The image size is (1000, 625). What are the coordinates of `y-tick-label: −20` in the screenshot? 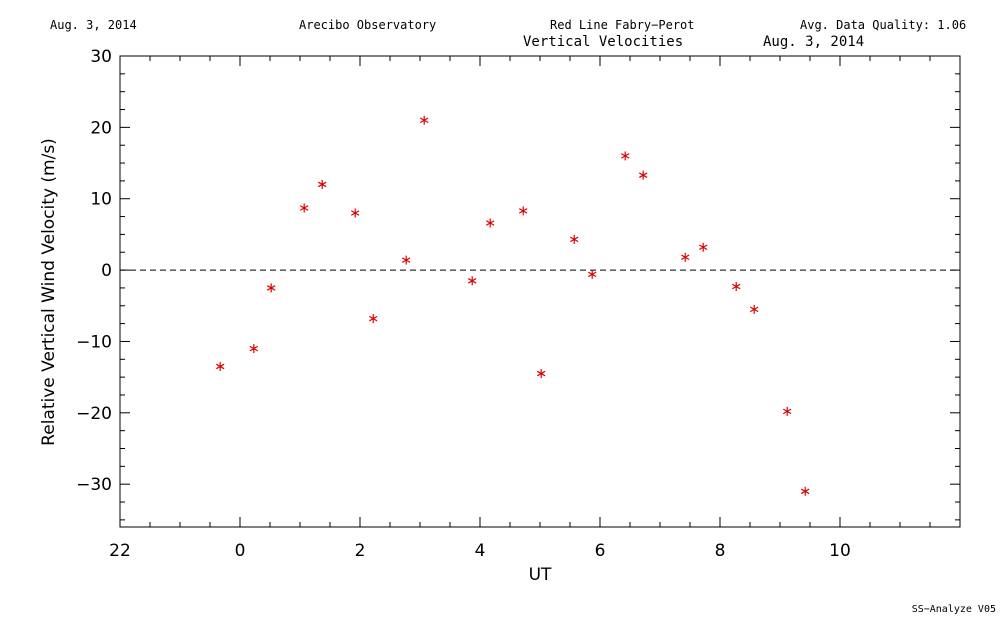 It's located at (94, 414).